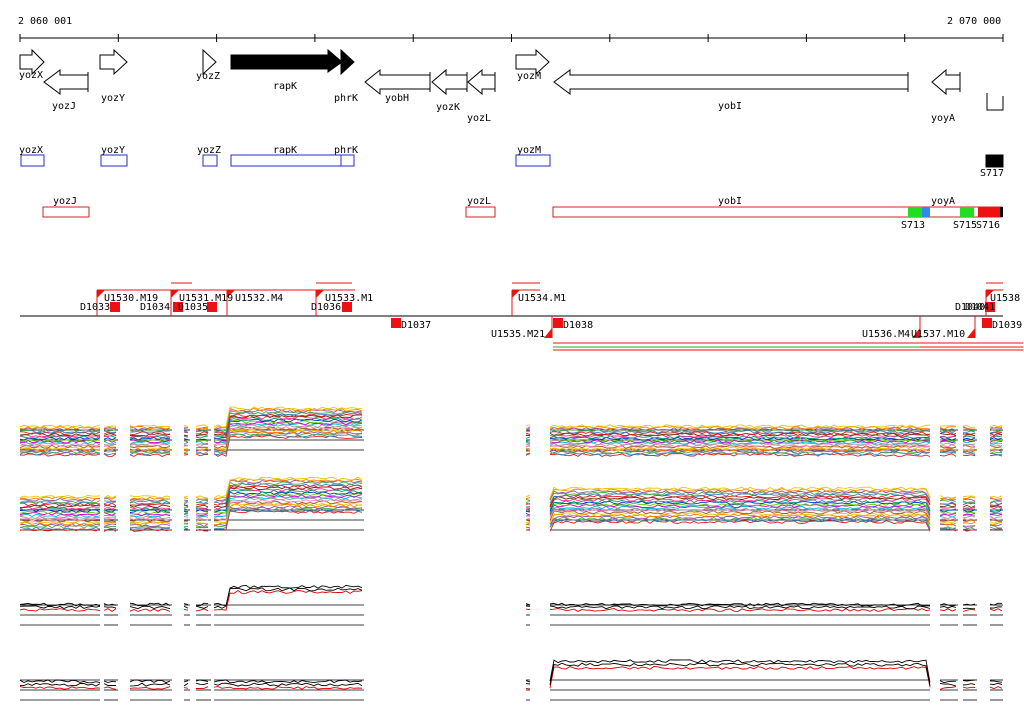  I want to click on gene-partial-right, so click(995, 102).